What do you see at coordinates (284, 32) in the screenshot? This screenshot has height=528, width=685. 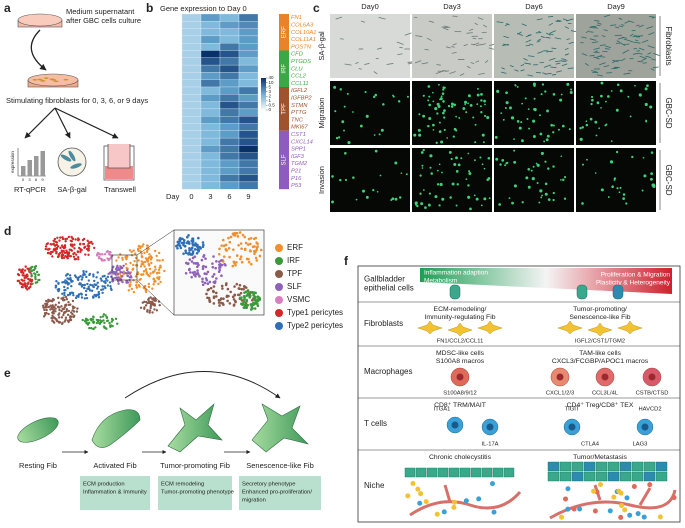 I see `group-bar` at bounding box center [284, 32].